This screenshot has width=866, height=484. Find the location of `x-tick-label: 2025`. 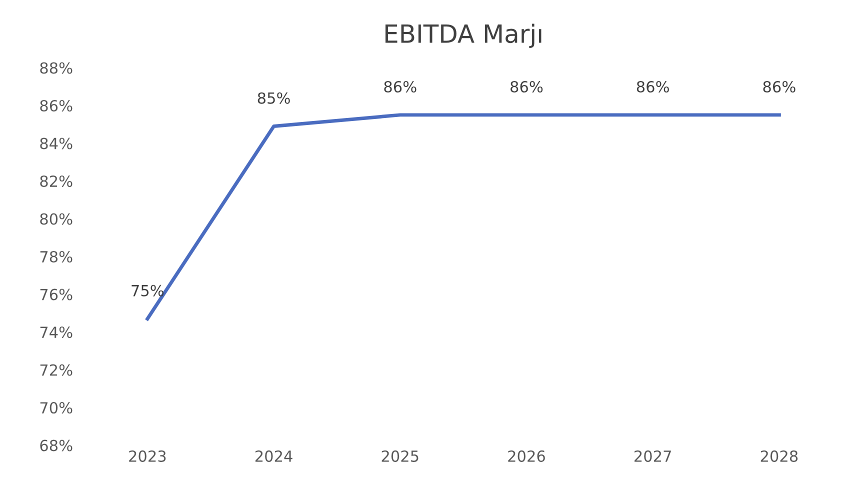

x-tick-label: 2025 is located at coordinates (400, 456).